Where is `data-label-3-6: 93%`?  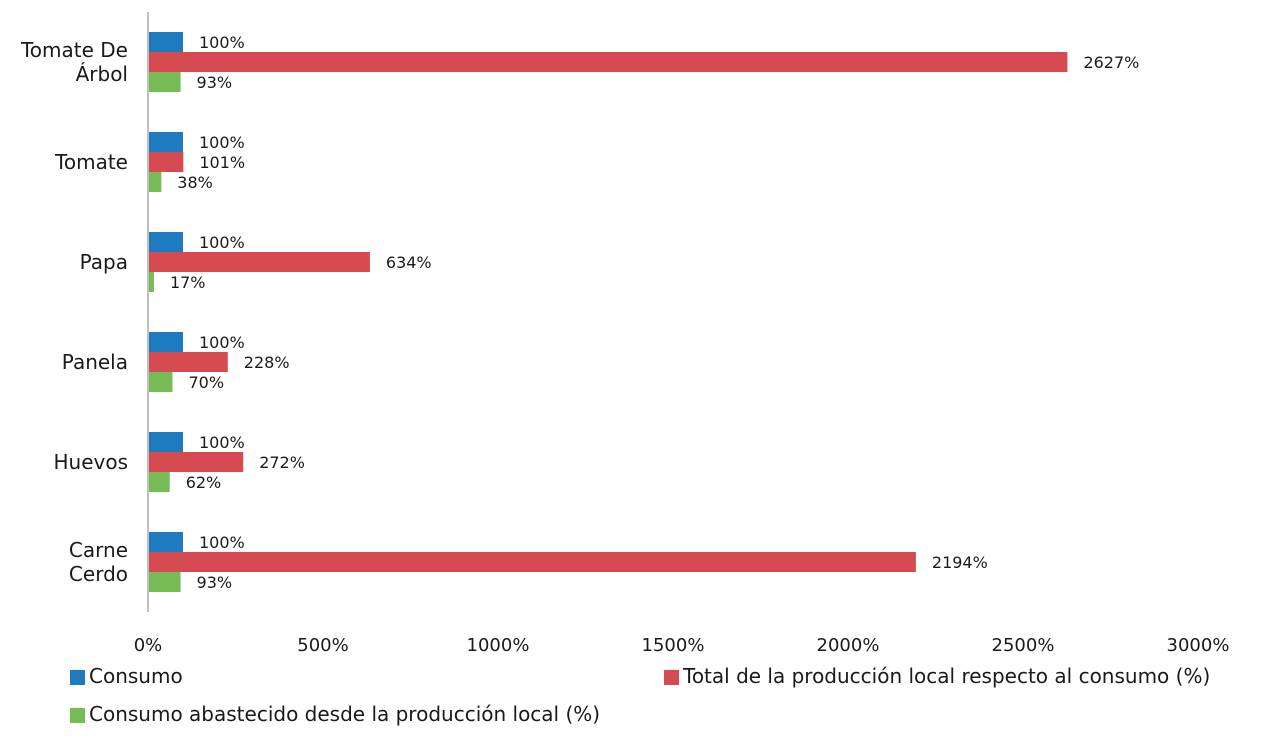 data-label-3-6: 93% is located at coordinates (215, 582).